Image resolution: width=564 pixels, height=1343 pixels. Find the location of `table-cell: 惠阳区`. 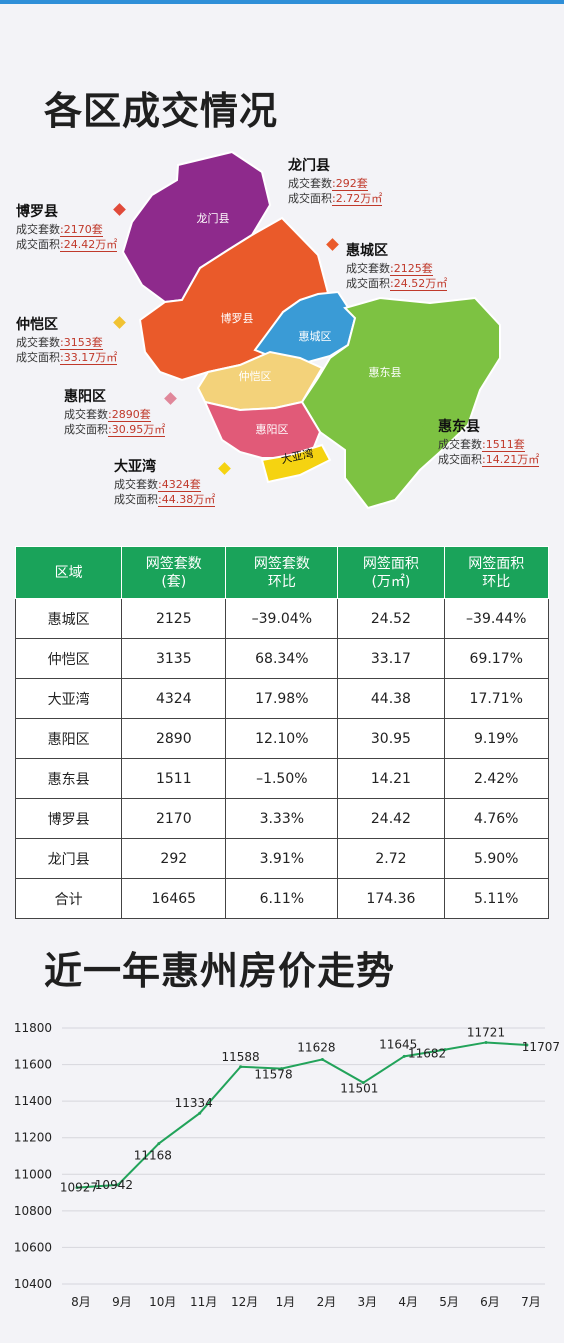

table-cell: 惠阳区 is located at coordinates (68, 738).